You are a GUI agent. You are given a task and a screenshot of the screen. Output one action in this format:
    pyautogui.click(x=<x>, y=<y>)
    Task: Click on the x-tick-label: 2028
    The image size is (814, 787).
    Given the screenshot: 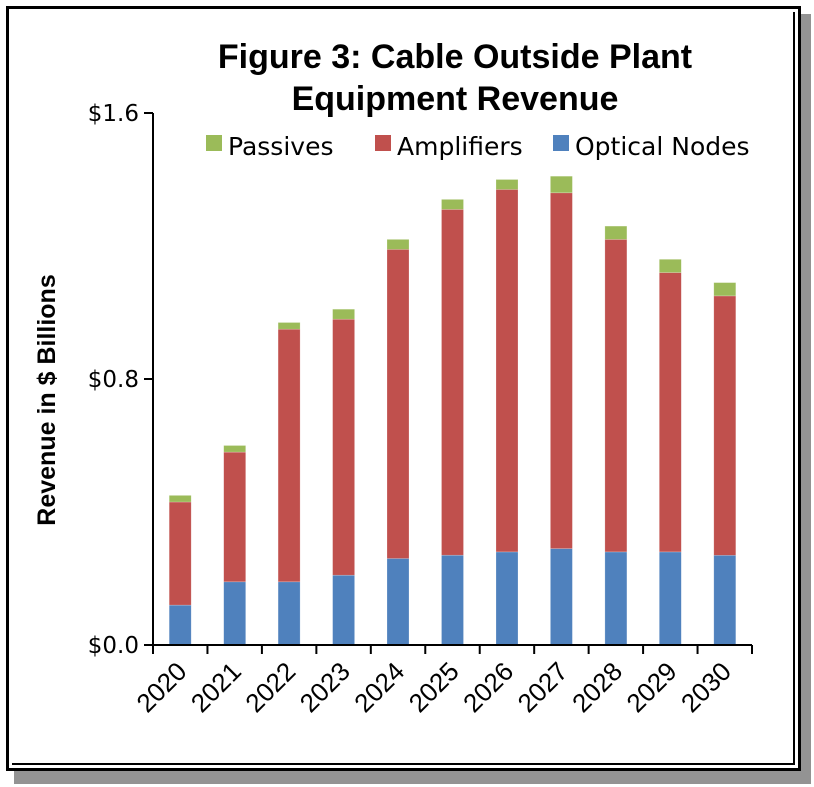 What is the action you would take?
    pyautogui.click(x=597, y=687)
    